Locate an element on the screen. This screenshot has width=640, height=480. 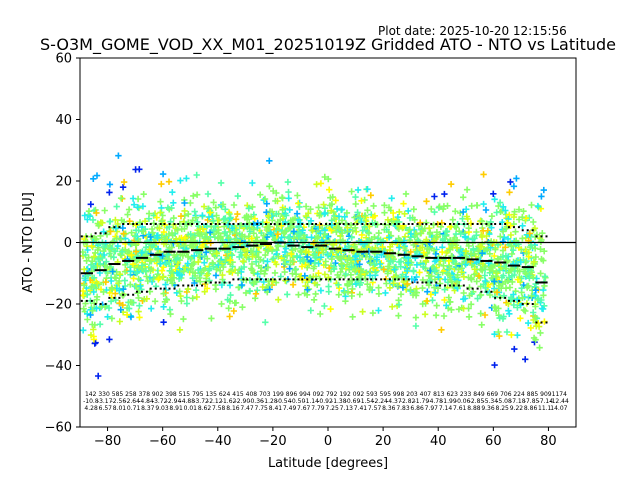
y-tick-label: 0 is located at coordinates (68, 243).